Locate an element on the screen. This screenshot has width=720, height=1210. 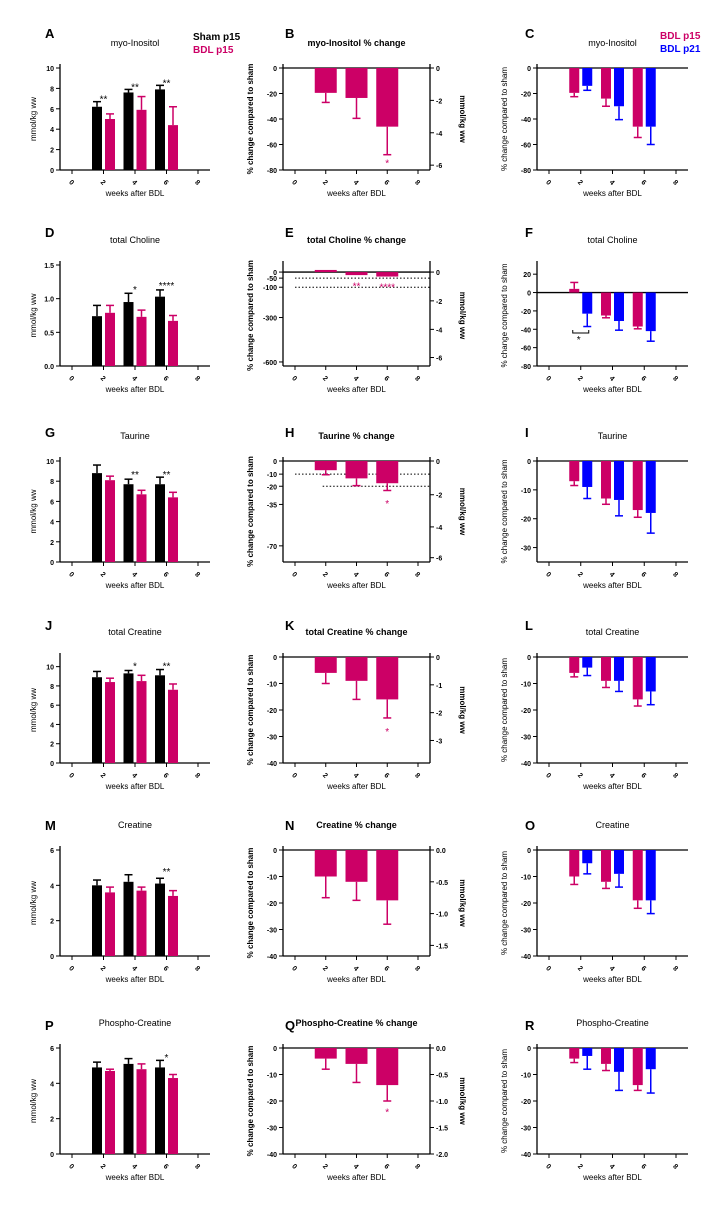
y-tick-label: -80 is located at coordinates (526, 367).